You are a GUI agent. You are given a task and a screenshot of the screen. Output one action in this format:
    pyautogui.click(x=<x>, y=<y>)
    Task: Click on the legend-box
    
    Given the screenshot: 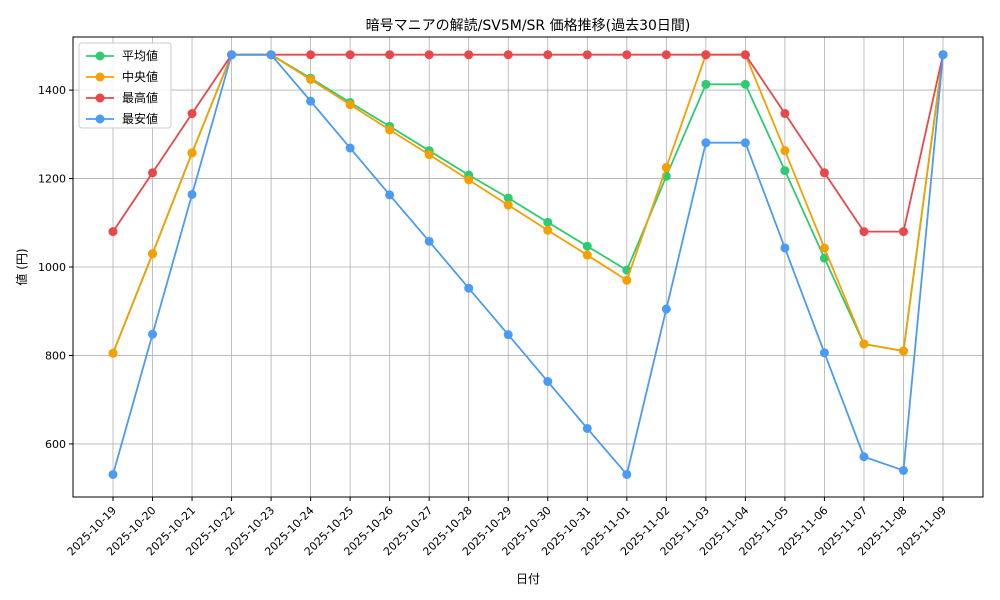 What is the action you would take?
    pyautogui.click(x=125, y=85)
    